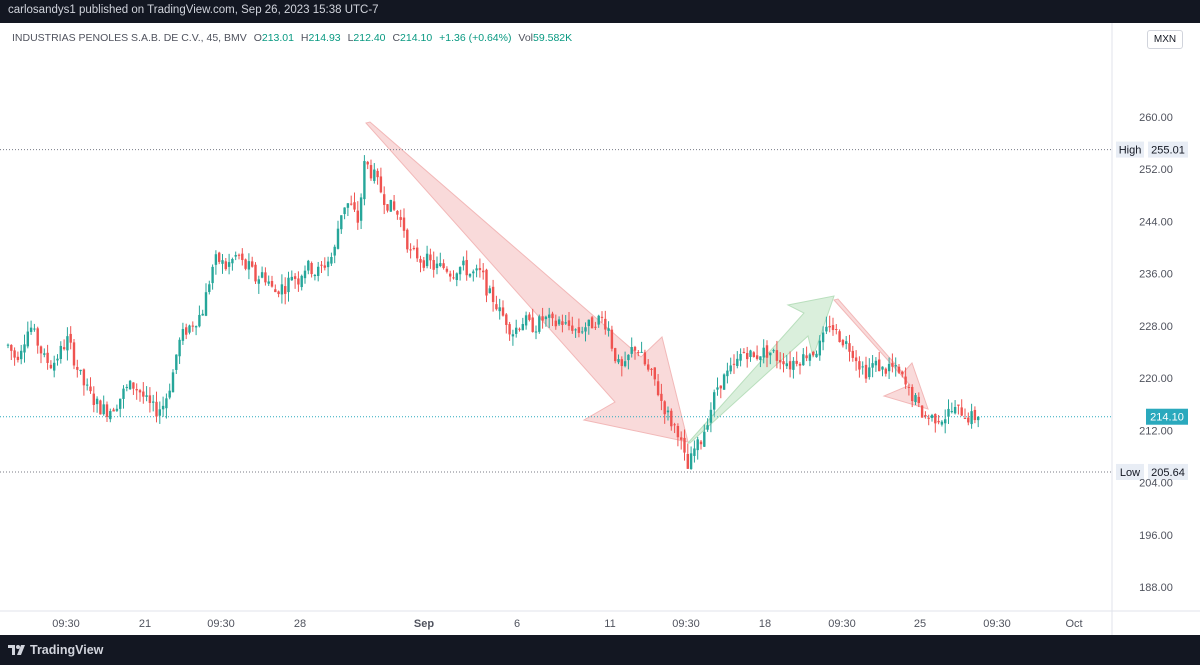 Image resolution: width=1200 pixels, height=665 pixels. I want to click on low-value-bg, so click(1168, 471).